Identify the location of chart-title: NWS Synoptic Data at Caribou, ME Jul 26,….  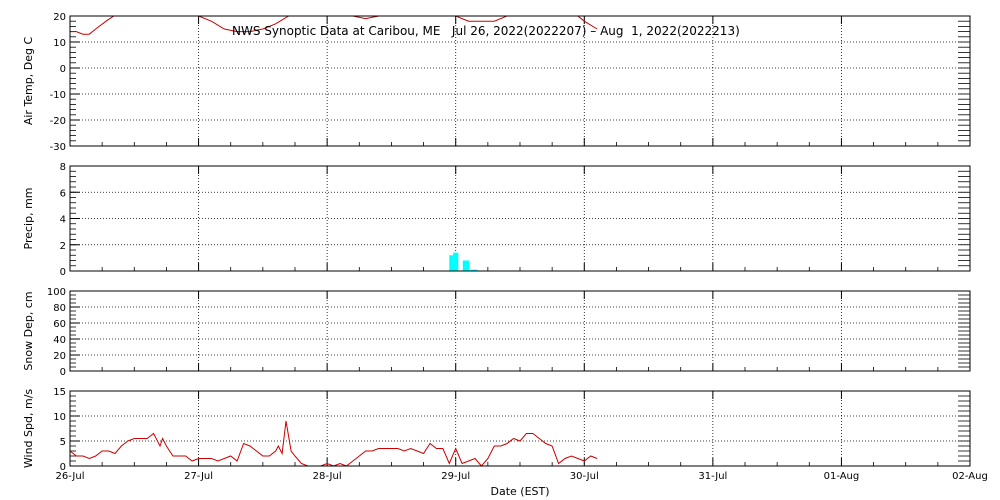
(486, 31).